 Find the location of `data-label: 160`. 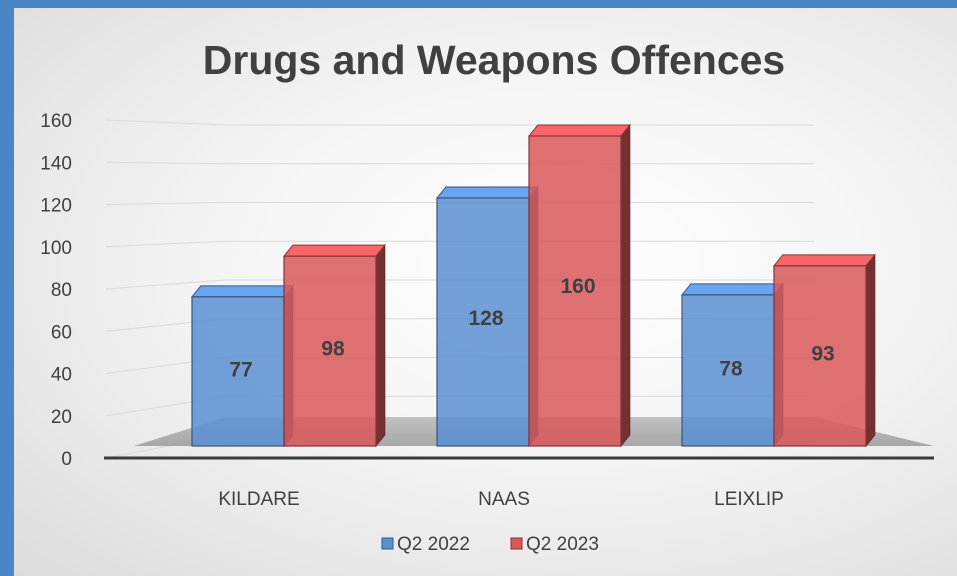

data-label: 160 is located at coordinates (577, 286).